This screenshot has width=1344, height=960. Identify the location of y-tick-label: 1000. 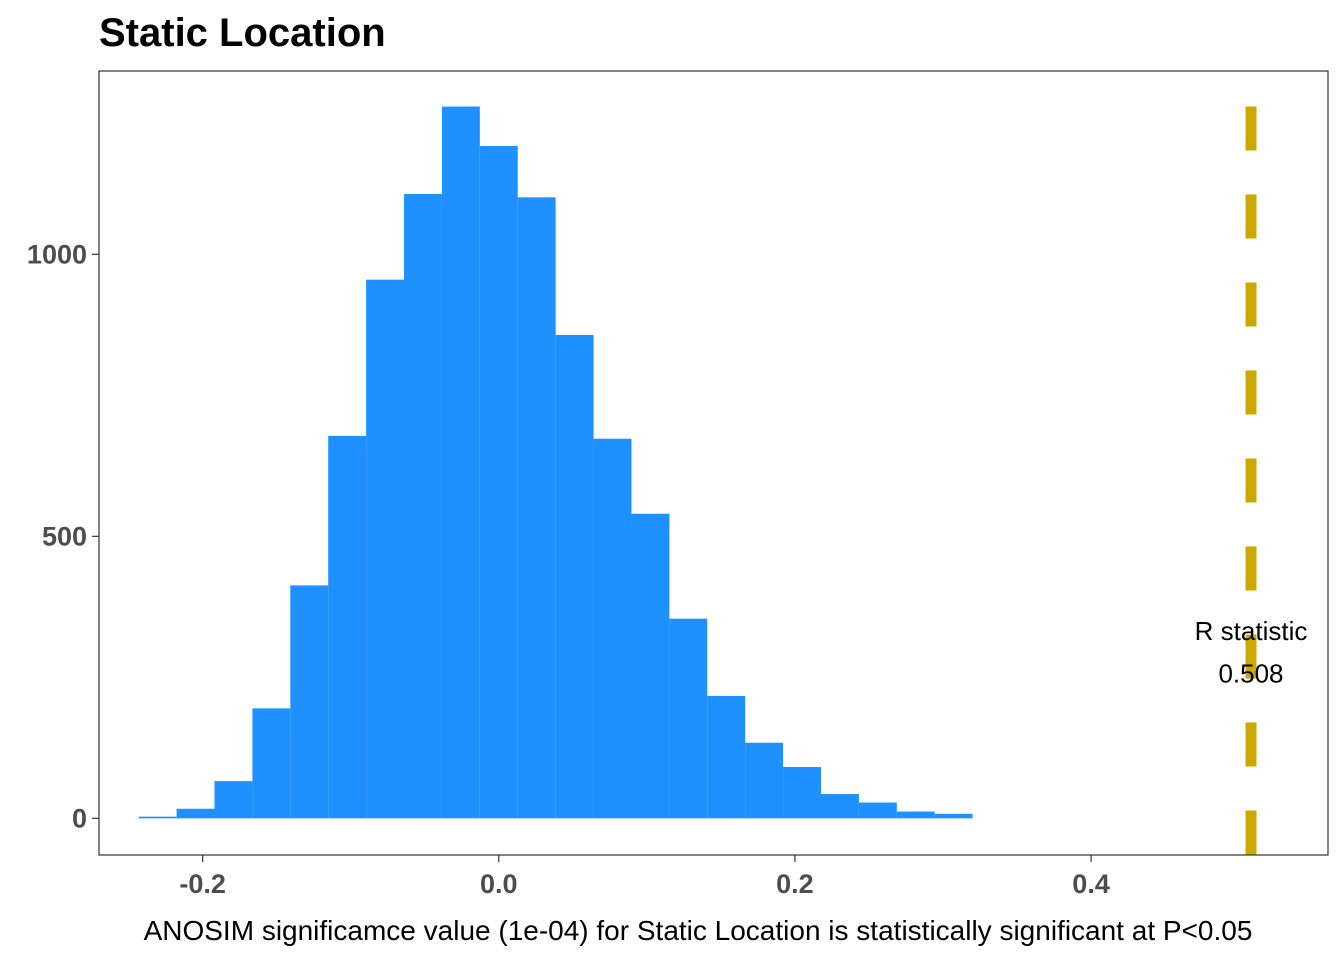
(57, 254).